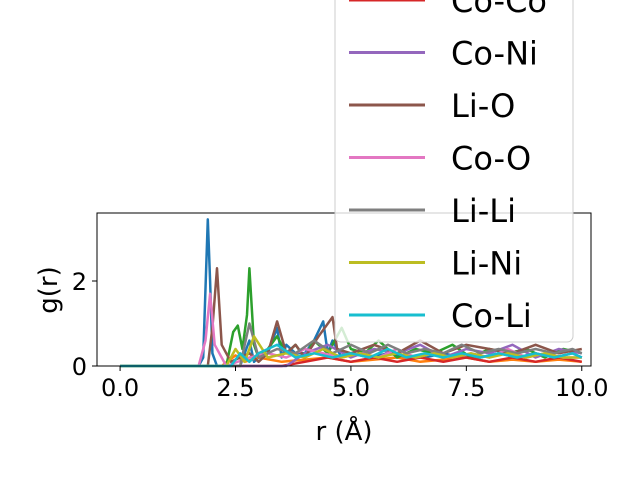 This screenshot has height=480, width=640. I want to click on x-tick-label: 10.0, so click(581, 388).